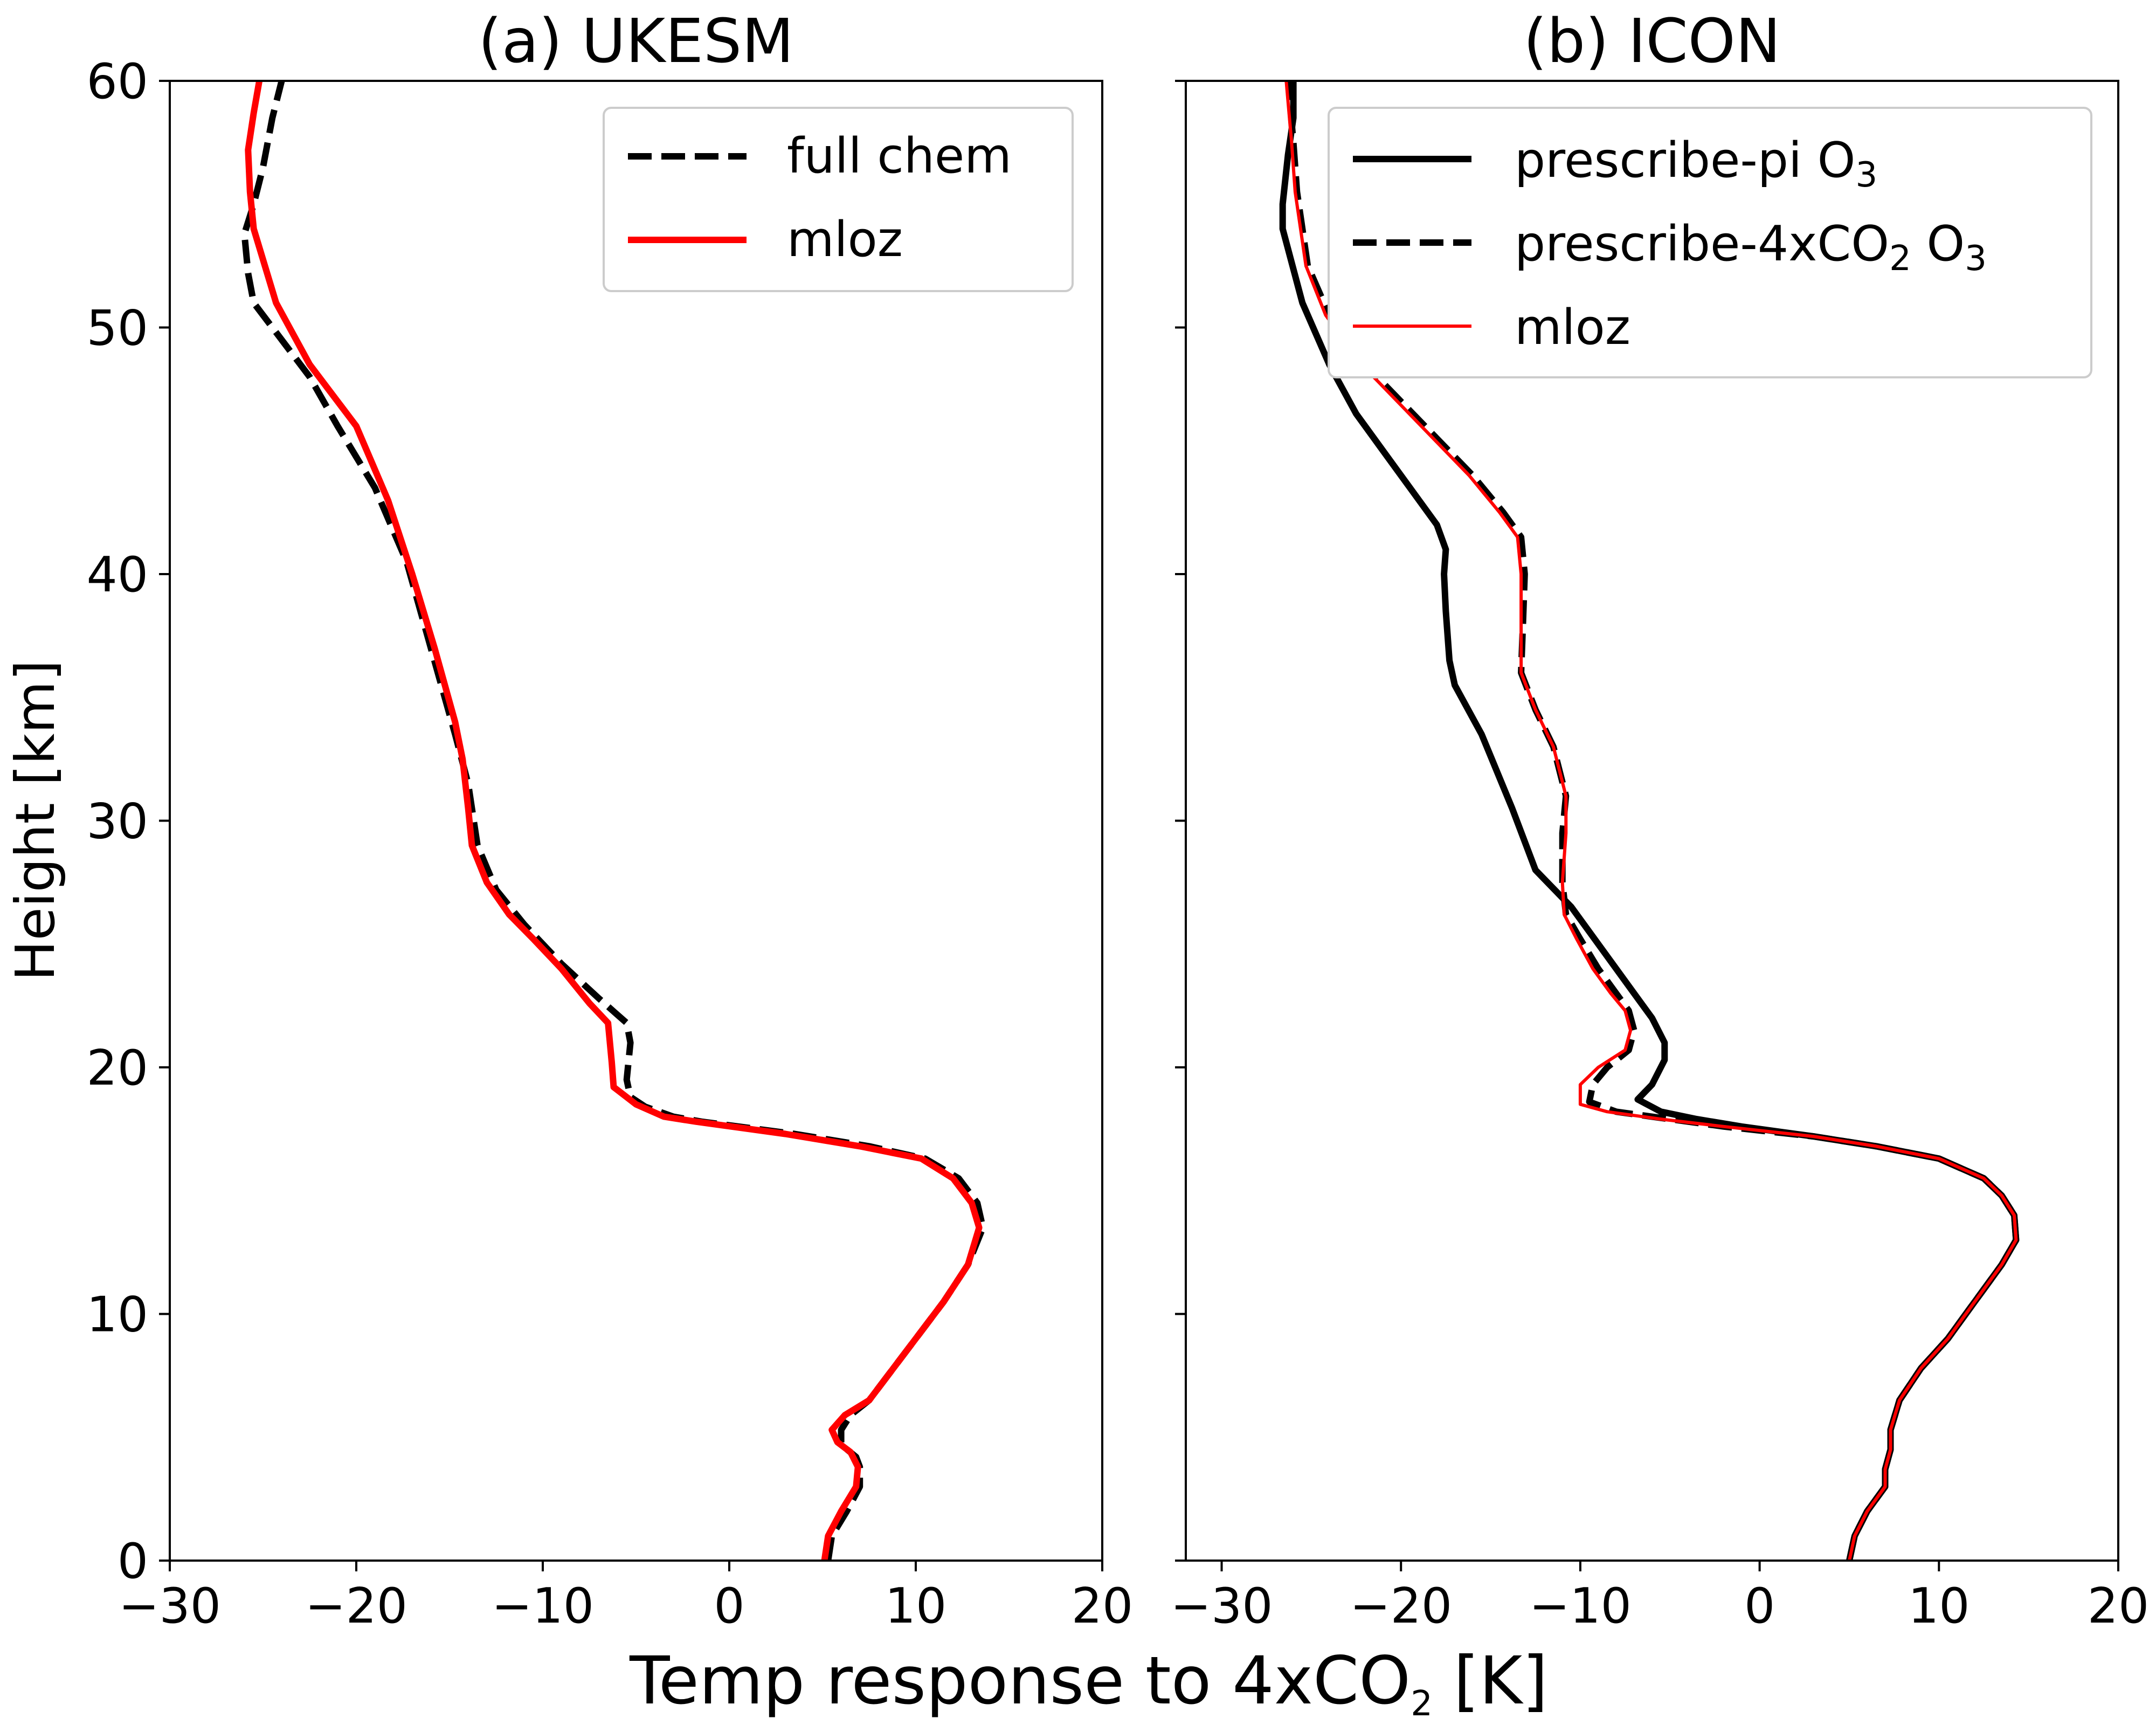 The height and width of the screenshot is (1725, 2156). What do you see at coordinates (117, 81) in the screenshot?
I see `ukesm-y-tick-label: 60` at bounding box center [117, 81].